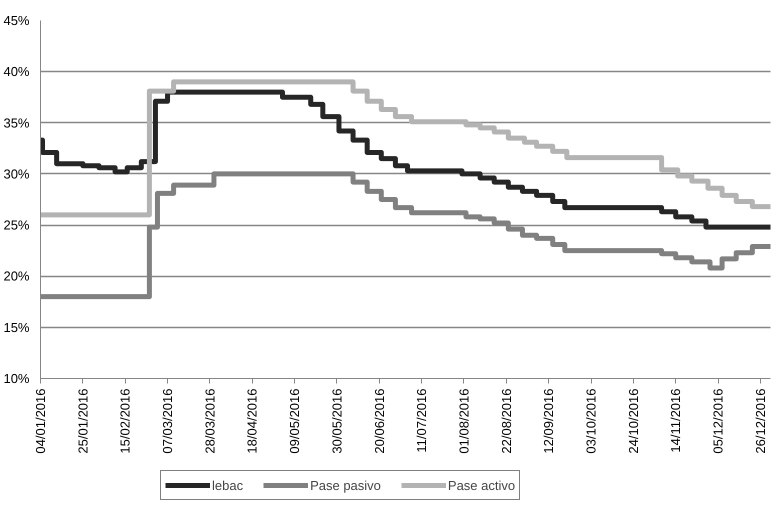 Image resolution: width=778 pixels, height=506 pixels. Describe the element at coordinates (548, 421) in the screenshot. I see `x-tick-label: 12/09/2016` at that location.